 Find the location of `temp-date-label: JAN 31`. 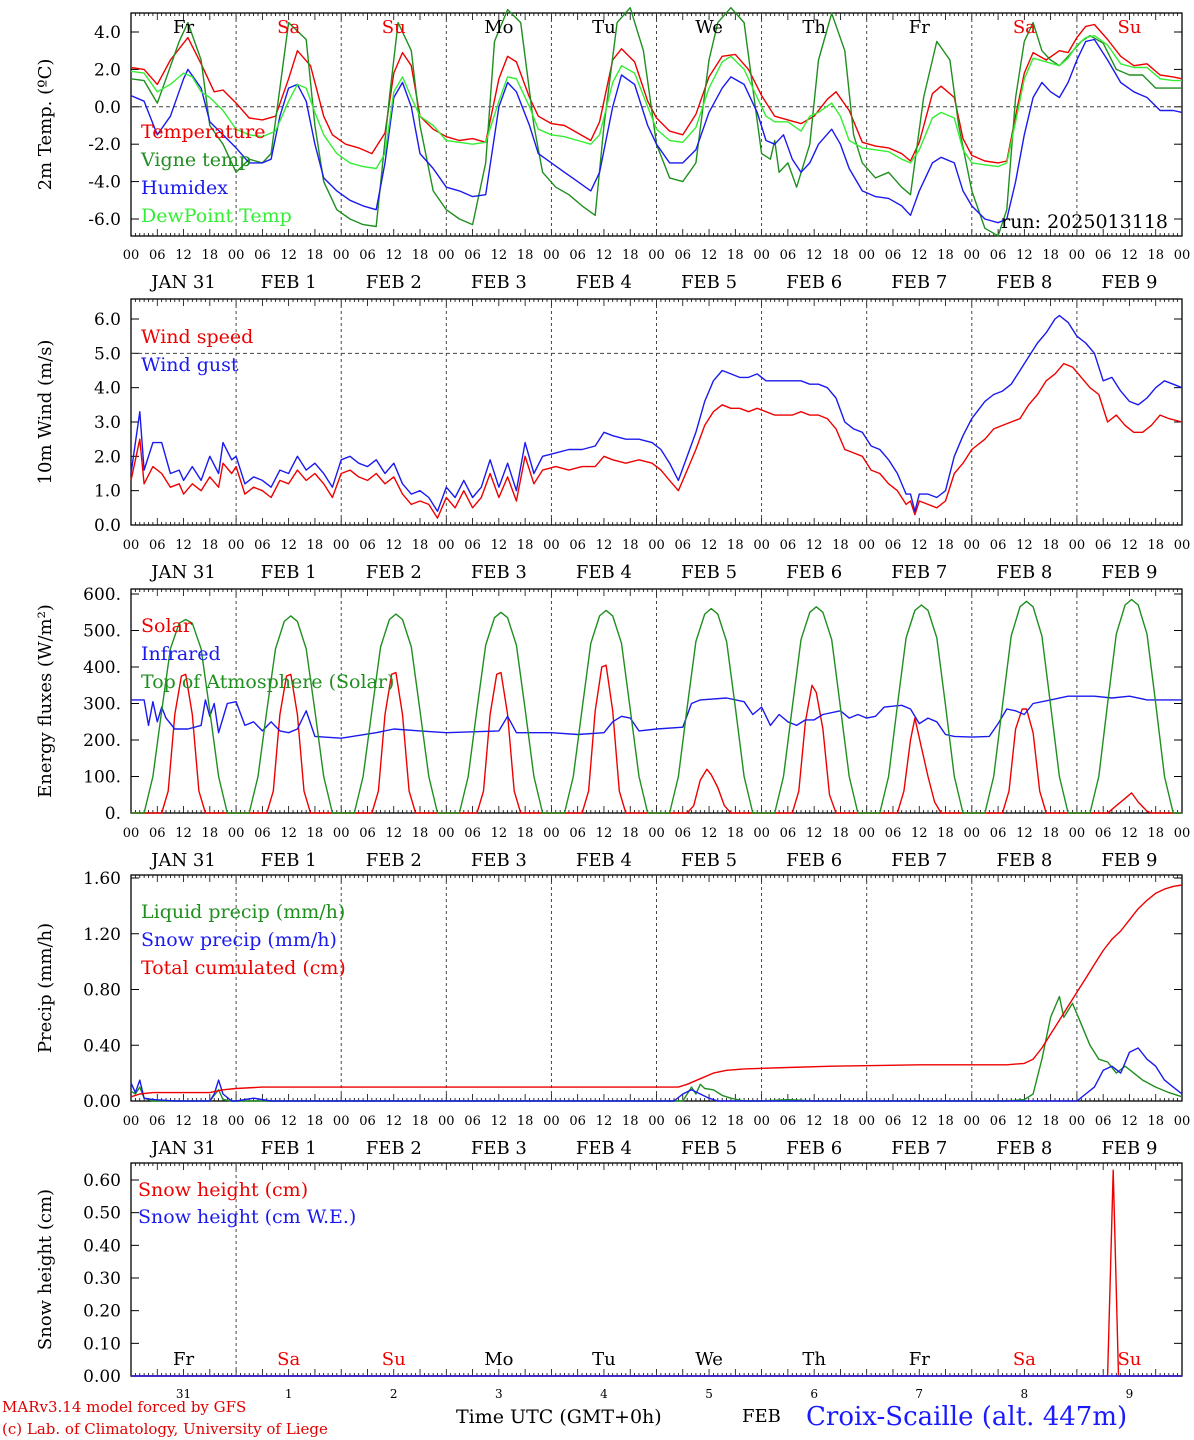

temp-date-label: JAN 31 is located at coordinates (182, 282).